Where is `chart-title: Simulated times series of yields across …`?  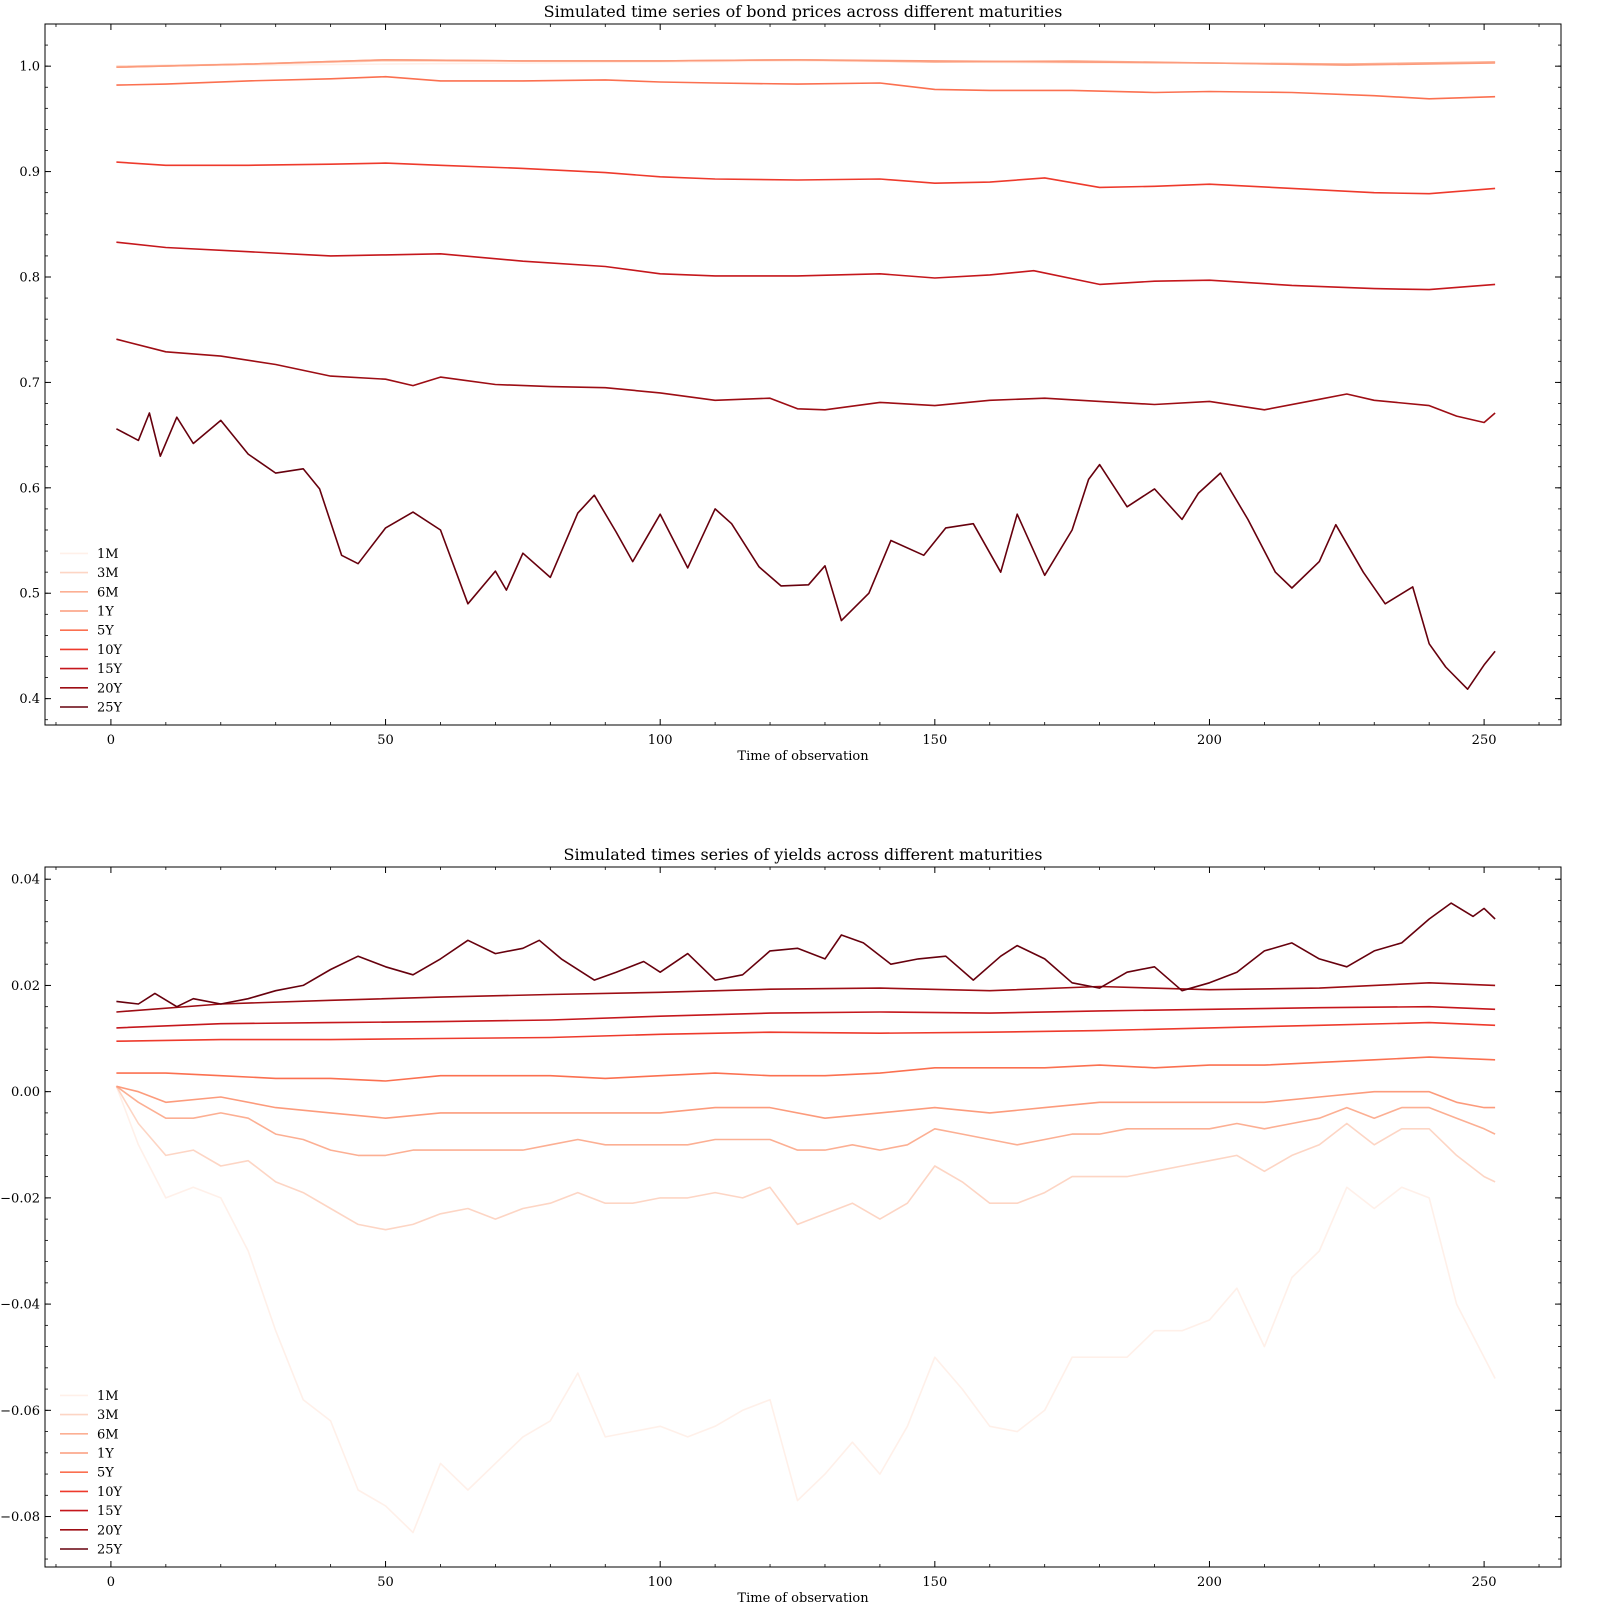 chart-title: Simulated times series of yields across … is located at coordinates (803, 854).